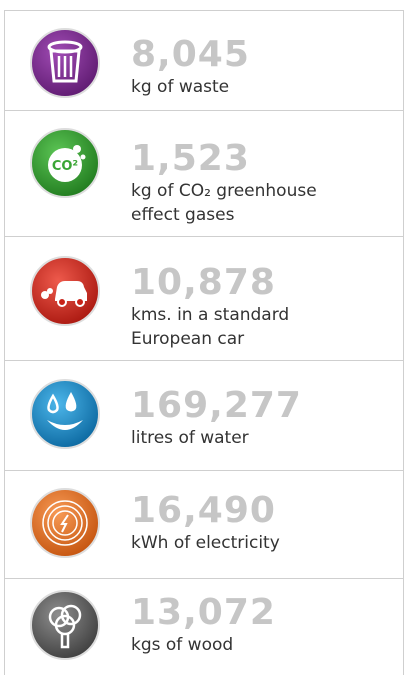 The width and height of the screenshot is (408, 675). I want to click on description: kWh of electricity, so click(205, 543).